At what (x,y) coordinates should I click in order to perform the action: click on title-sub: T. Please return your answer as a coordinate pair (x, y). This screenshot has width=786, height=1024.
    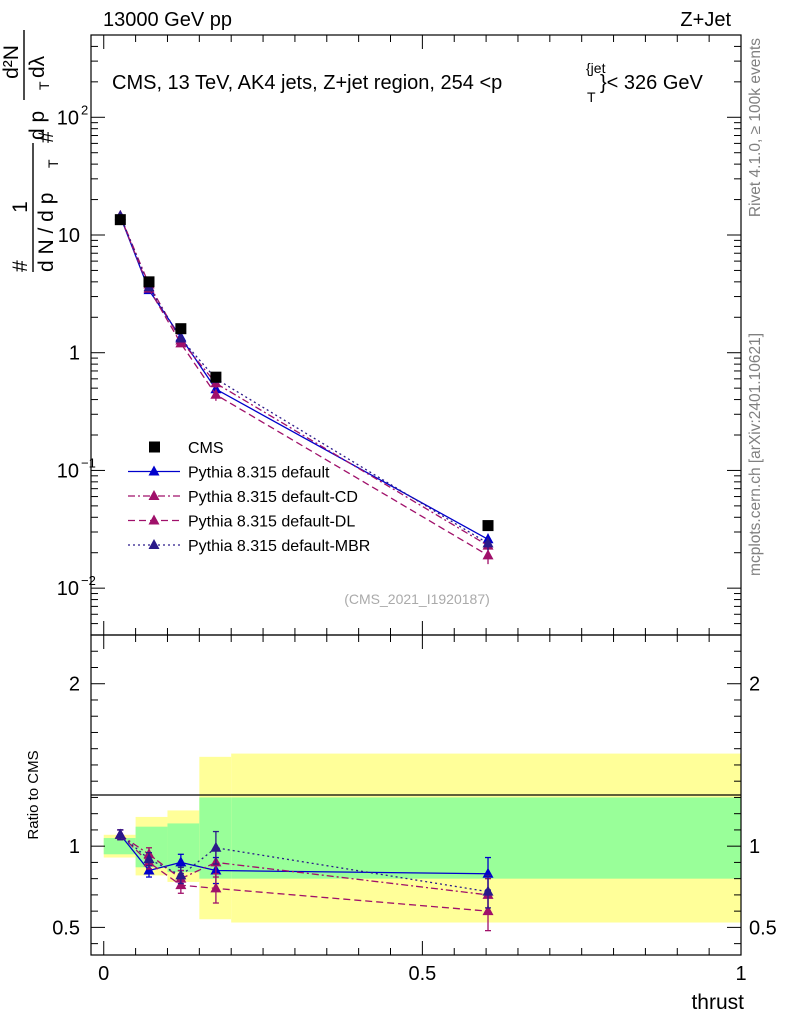
    Looking at the image, I should click on (591, 97).